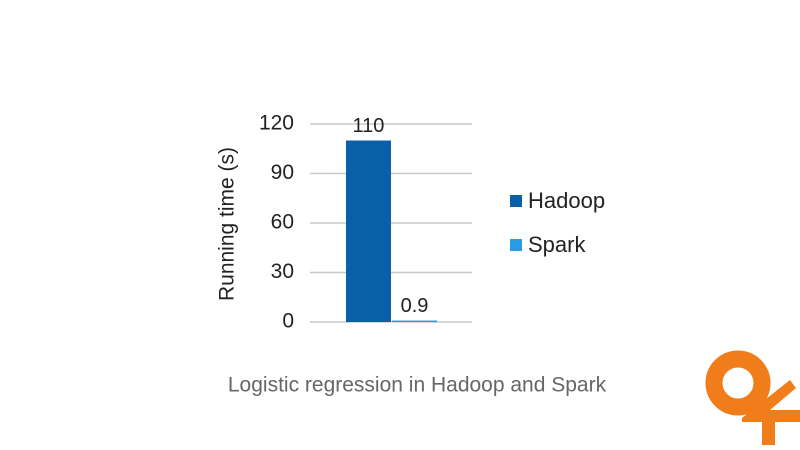 The width and height of the screenshot is (800, 450). Describe the element at coordinates (738, 383) in the screenshot. I see `logo-ring` at that location.